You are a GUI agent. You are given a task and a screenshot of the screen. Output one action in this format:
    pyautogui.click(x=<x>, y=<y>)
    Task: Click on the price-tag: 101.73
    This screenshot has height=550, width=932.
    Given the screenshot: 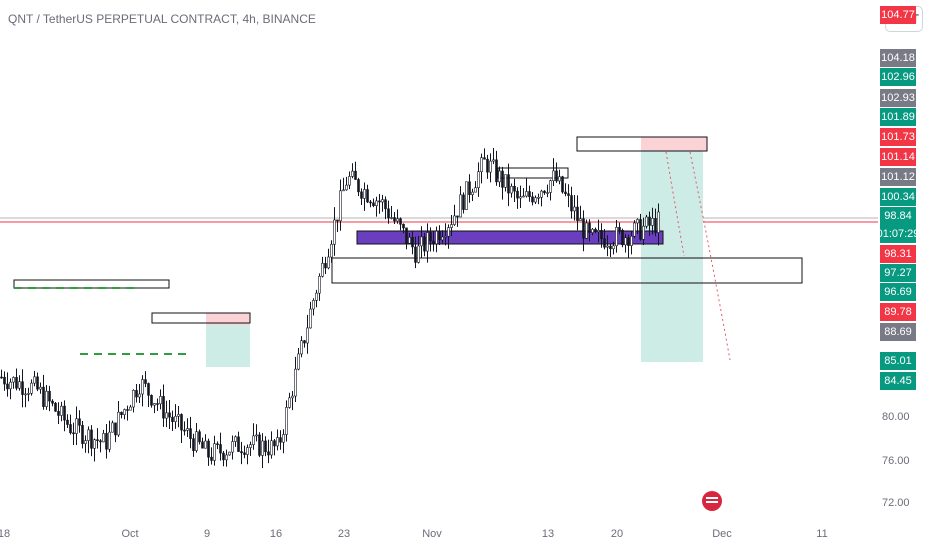 What is the action you would take?
    pyautogui.click(x=898, y=137)
    